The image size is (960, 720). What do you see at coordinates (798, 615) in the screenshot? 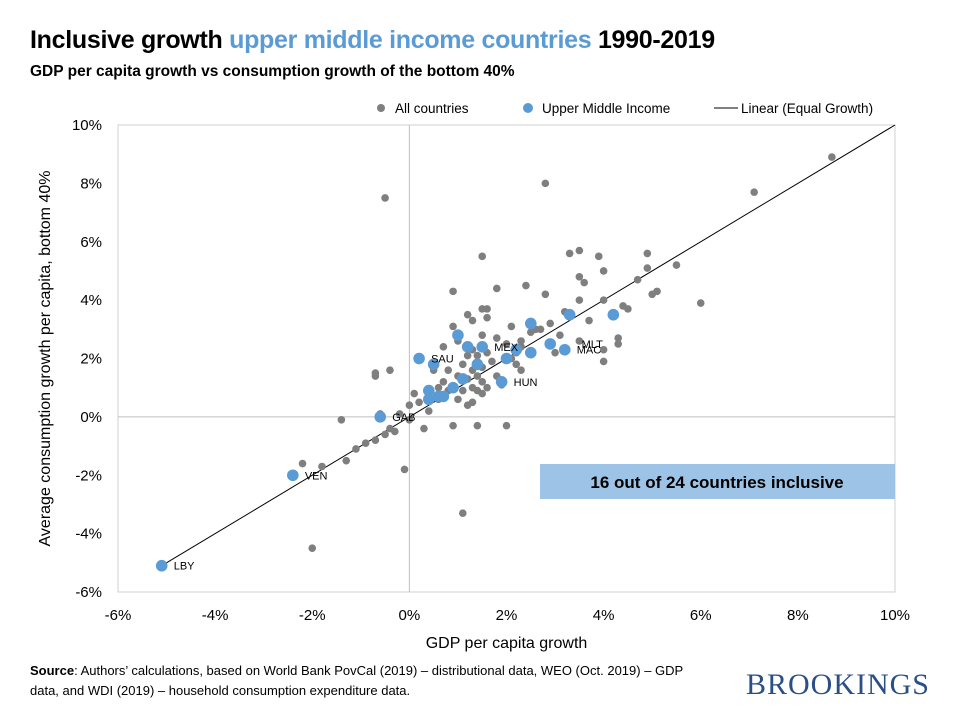
I see `x-tick-label: 8%` at bounding box center [798, 615].